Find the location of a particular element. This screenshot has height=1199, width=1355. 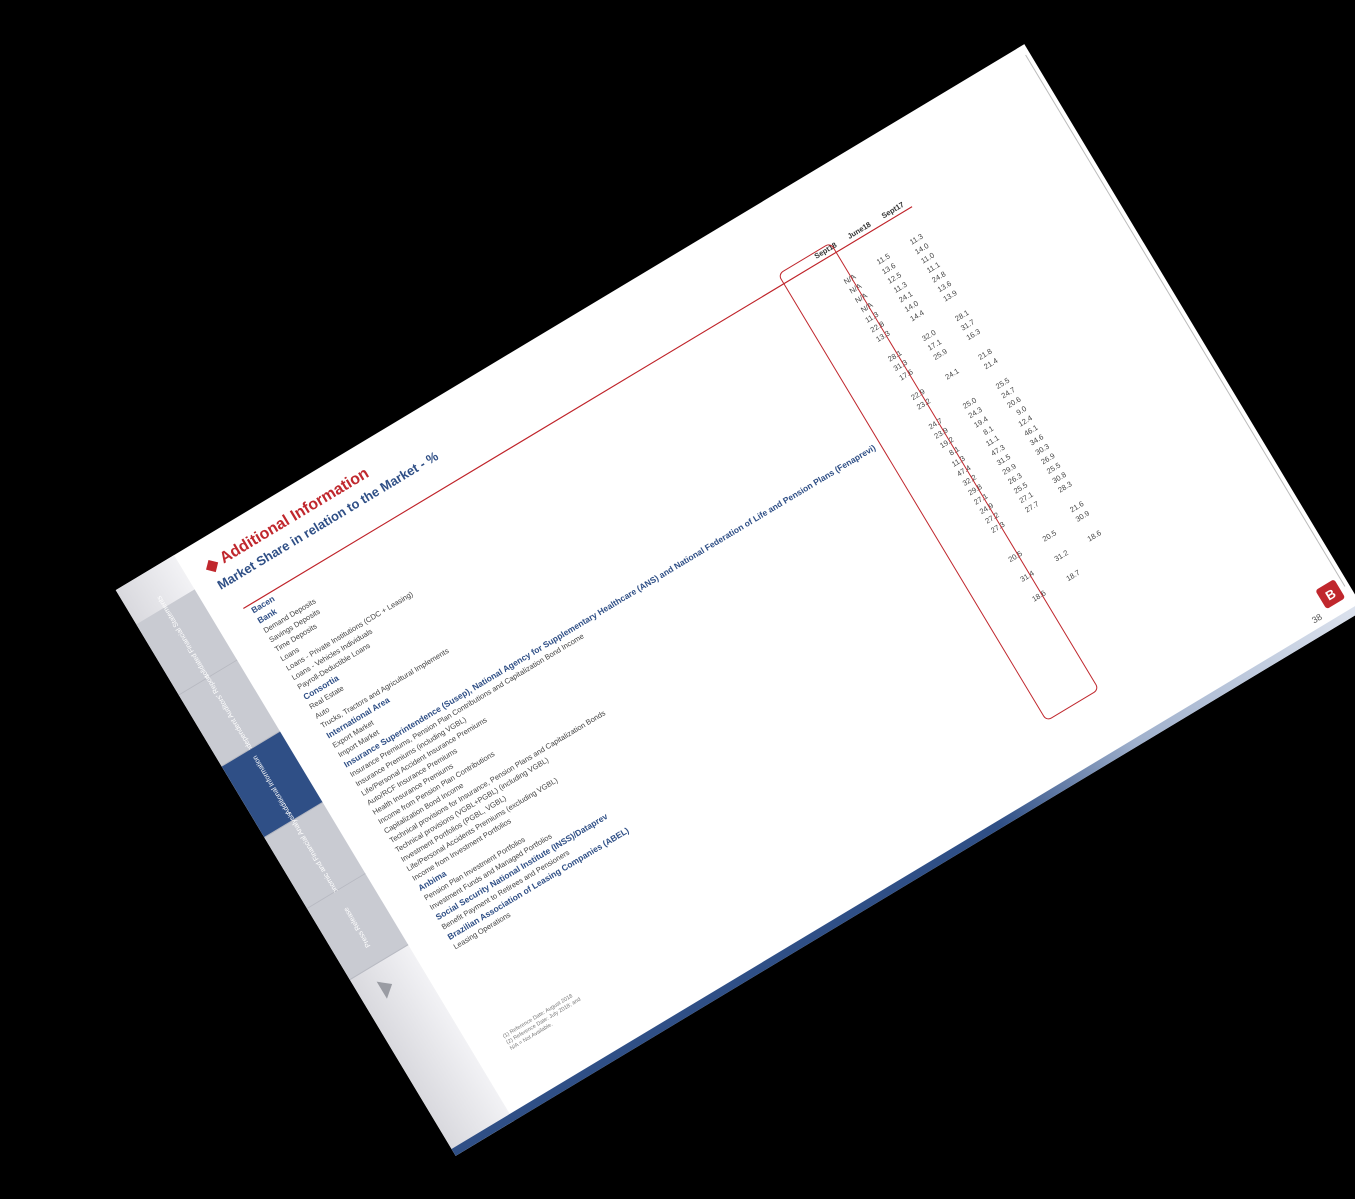

bank-logo-icon: B is located at coordinates (1330, 594).